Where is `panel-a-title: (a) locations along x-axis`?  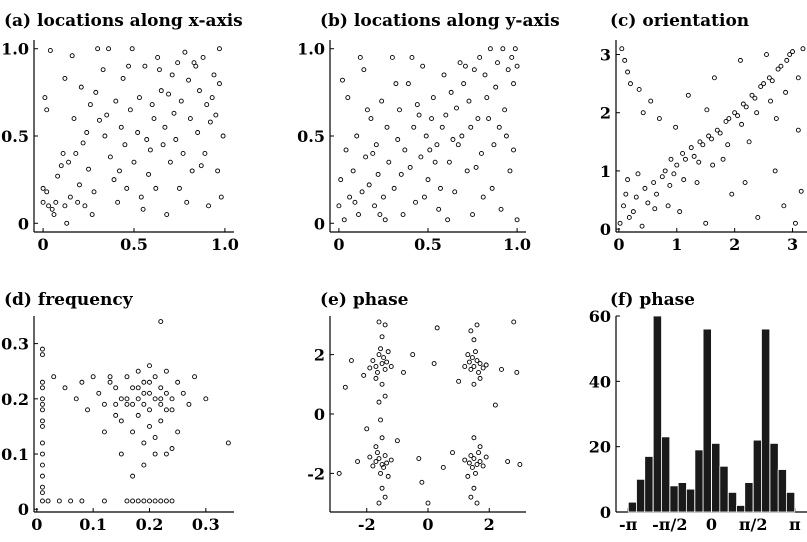 panel-a-title: (a) locations along x-axis is located at coordinates (123, 21).